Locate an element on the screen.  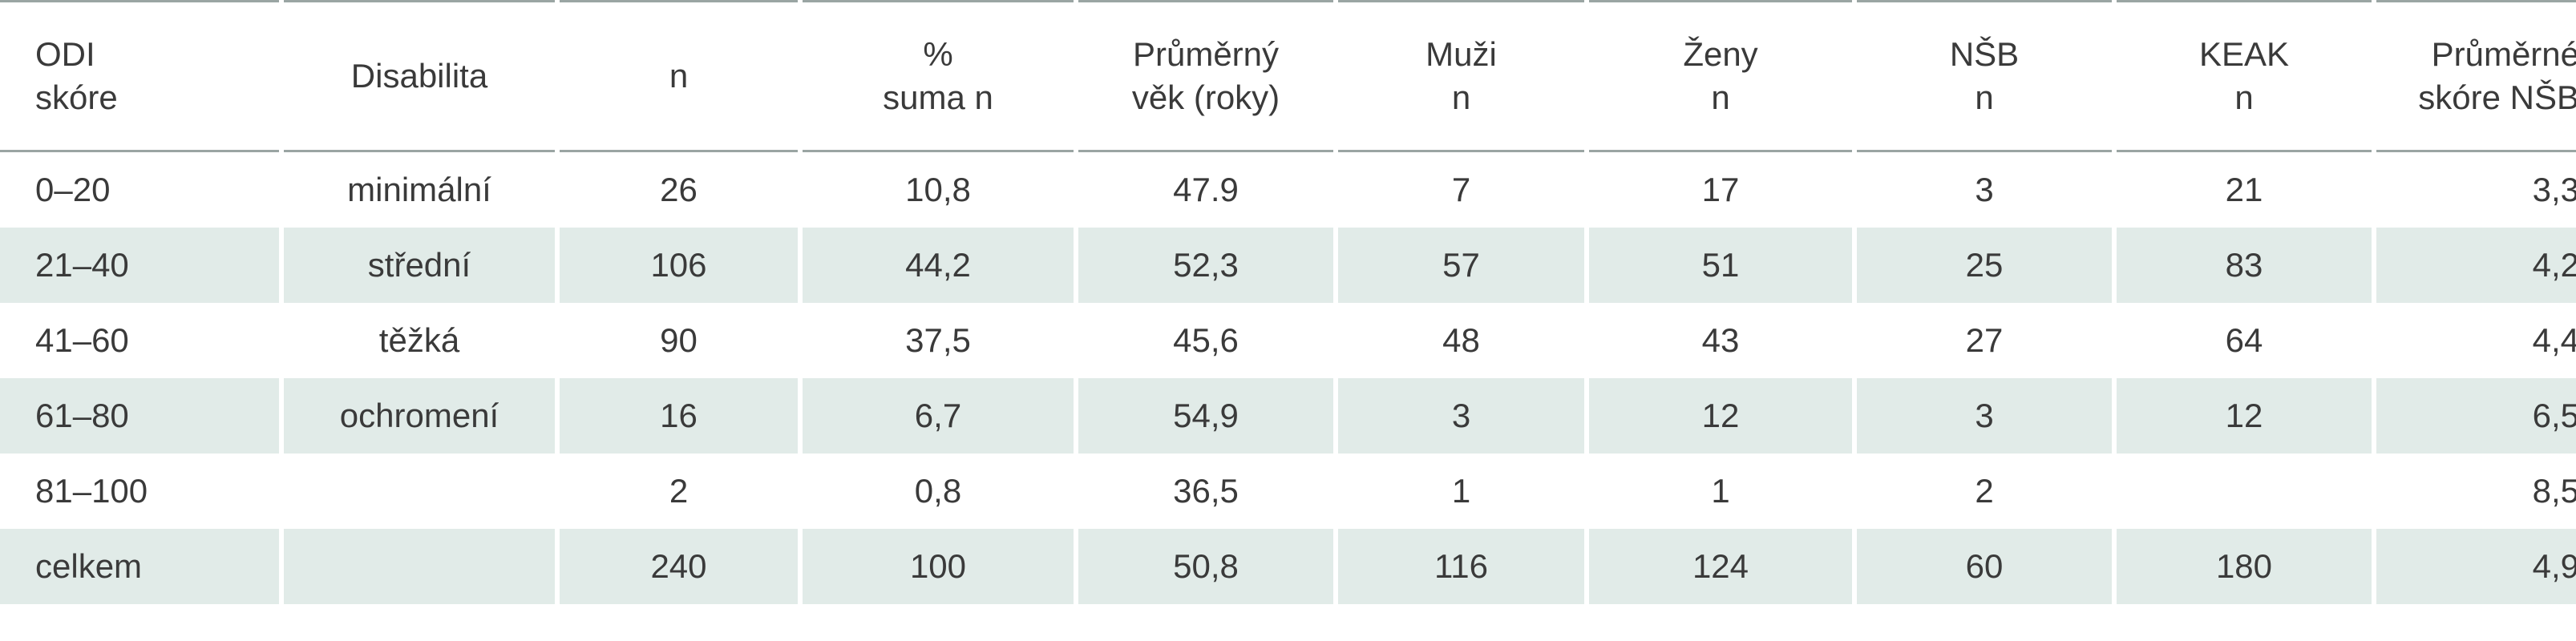
table-cell: 60 is located at coordinates (1984, 567).